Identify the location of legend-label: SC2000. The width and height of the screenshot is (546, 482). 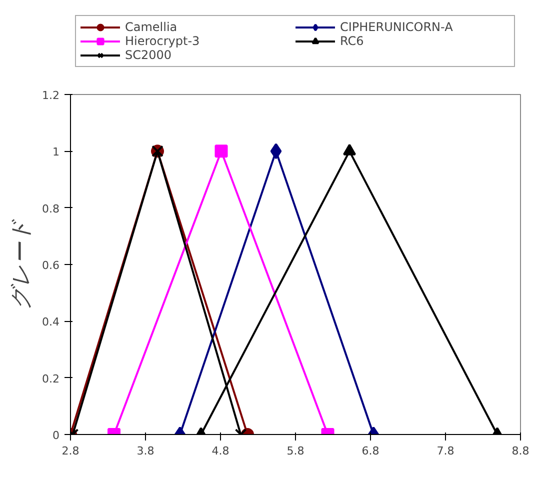
(149, 55).